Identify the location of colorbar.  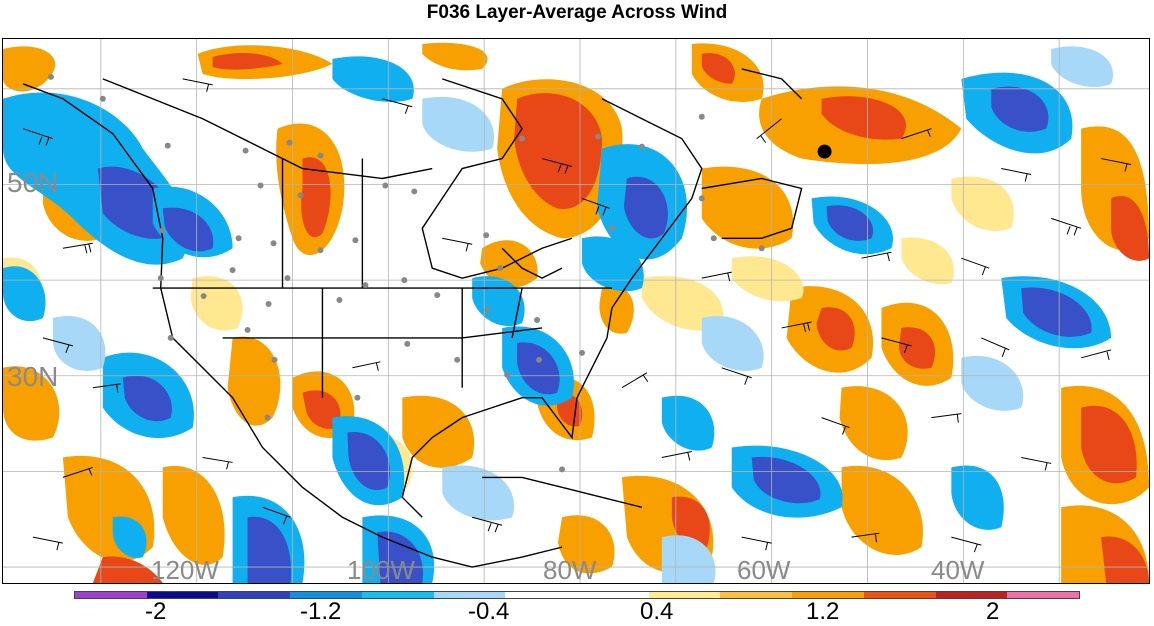
(577, 595).